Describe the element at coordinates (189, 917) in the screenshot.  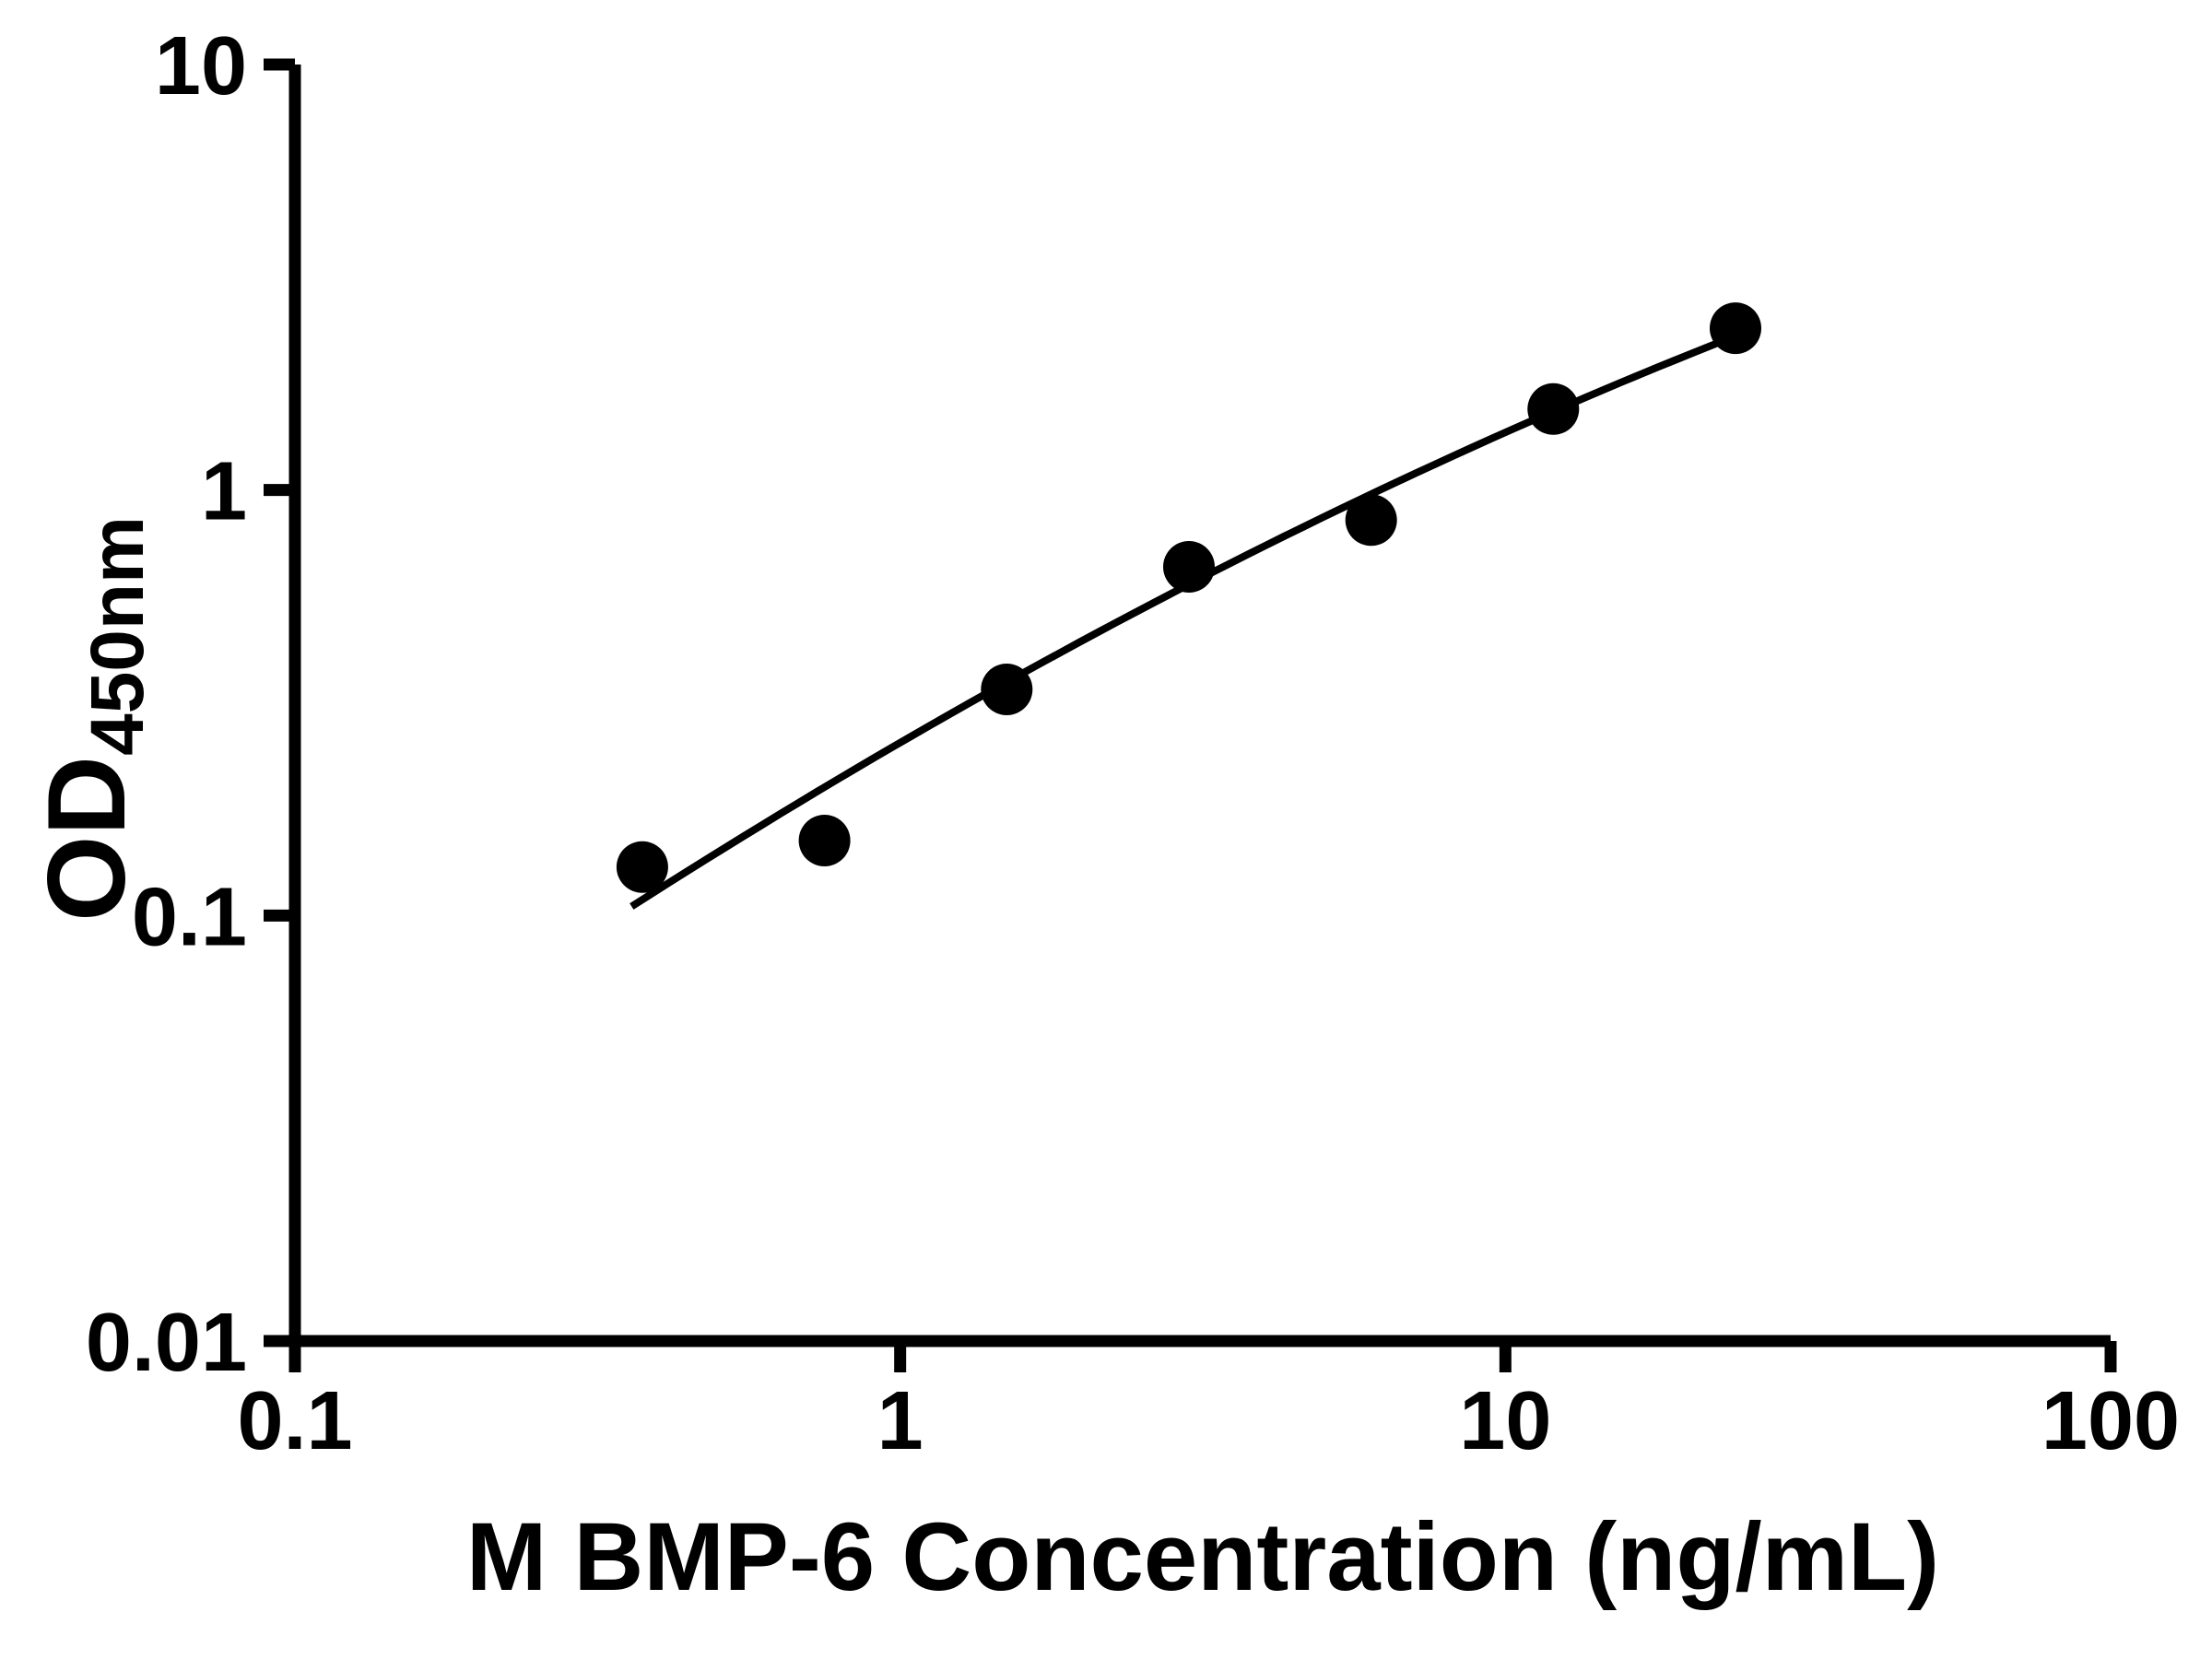
I see `y-tick-label: 0.1` at that location.